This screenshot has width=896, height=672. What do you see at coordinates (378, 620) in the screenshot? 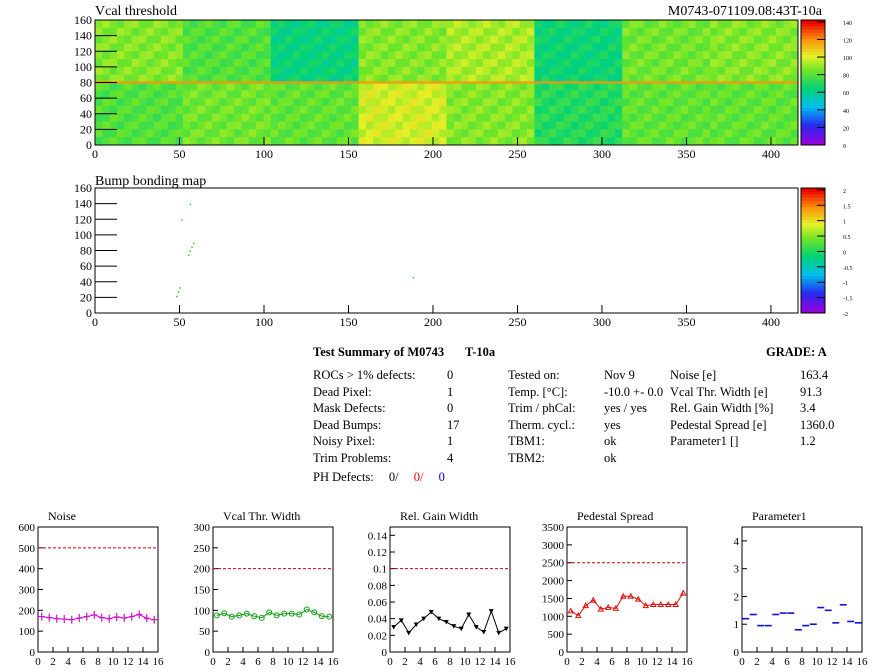
I see `y-tick-label: 0.04` at bounding box center [378, 620].